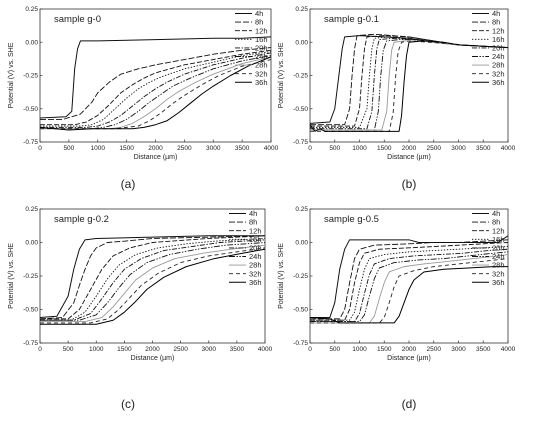  What do you see at coordinates (261, 73) in the screenshot?
I see `legend-label-32h: 32h` at bounding box center [261, 73].